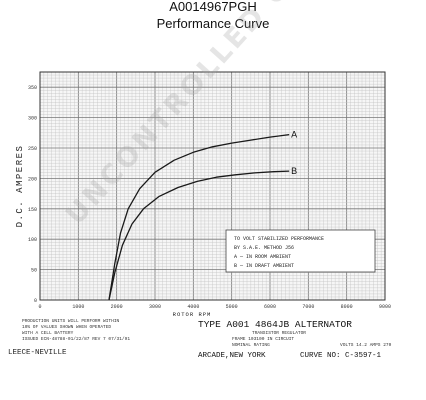 The height and width of the screenshot is (400, 426). What do you see at coordinates (155, 307) in the screenshot?
I see `x-tick-label: 3000` at bounding box center [155, 307].